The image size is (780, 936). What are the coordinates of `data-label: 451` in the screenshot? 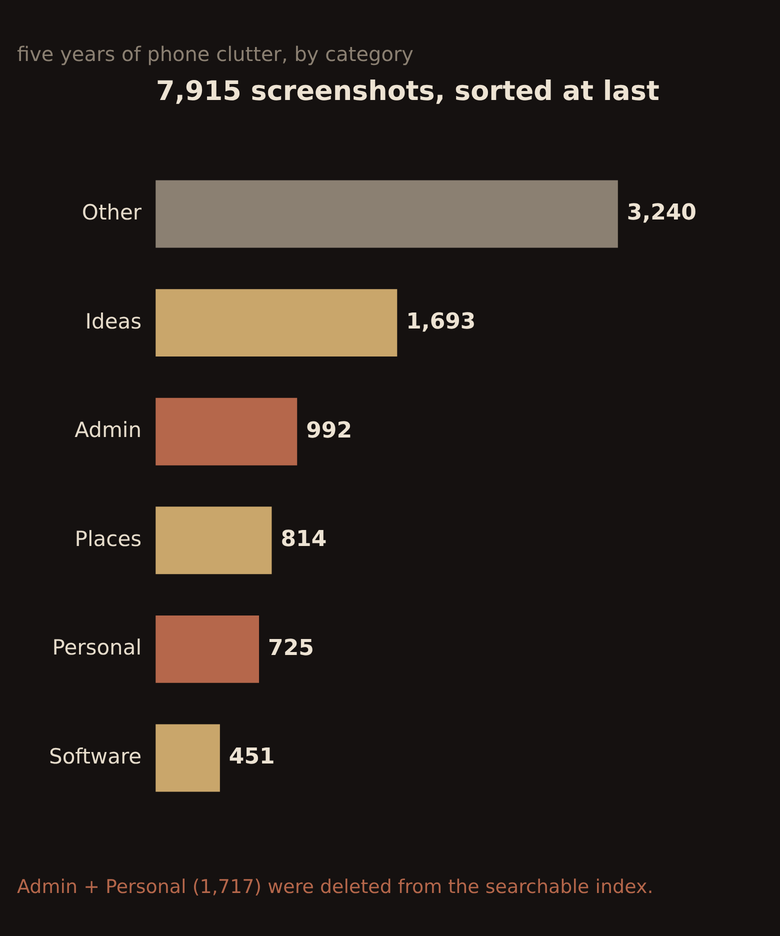 It's located at (251, 757).